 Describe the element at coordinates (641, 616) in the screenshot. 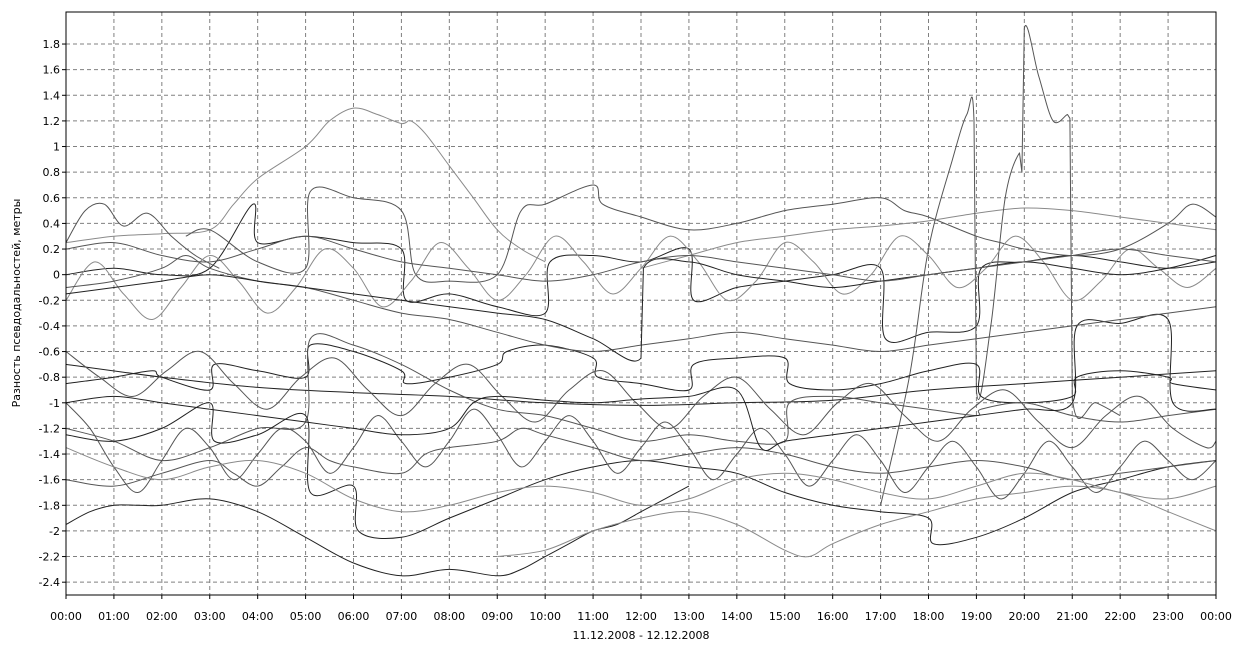

I see `x-tick-label: 12:00` at that location.